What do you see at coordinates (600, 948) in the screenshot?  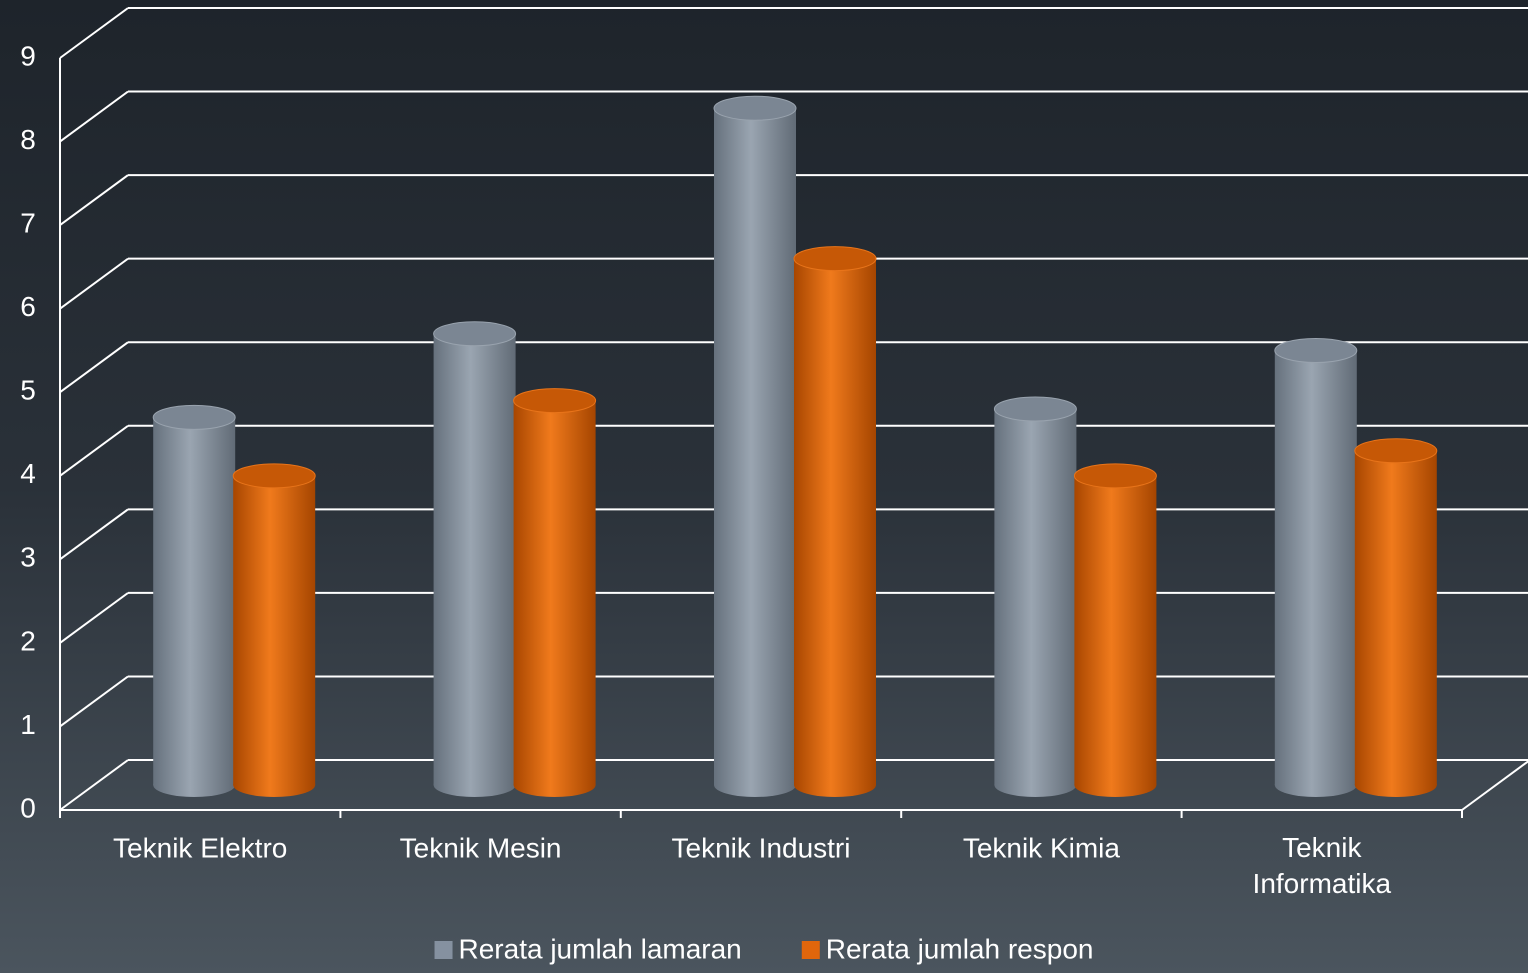 I see `legend-label: Rerata jumlah lamaran` at bounding box center [600, 948].